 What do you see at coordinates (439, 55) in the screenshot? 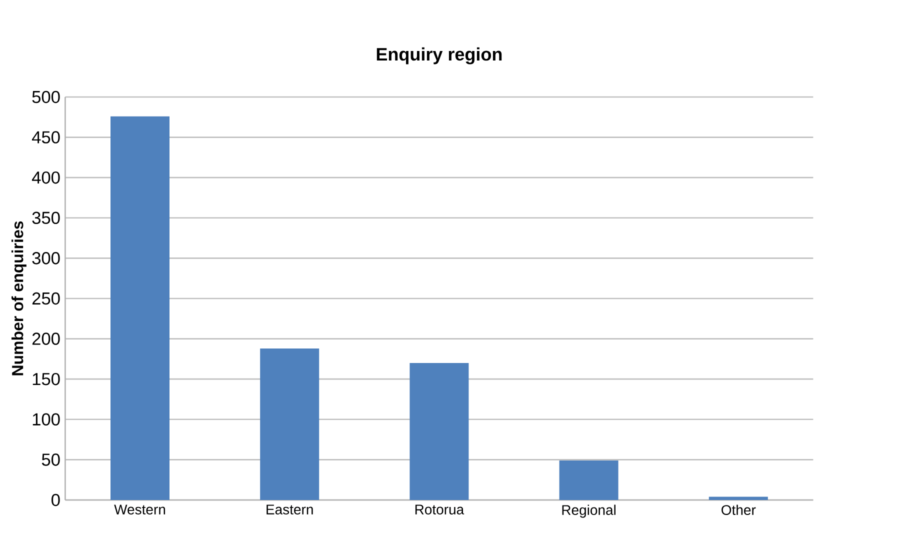
I see `chart-title: Enquiry region` at bounding box center [439, 55].